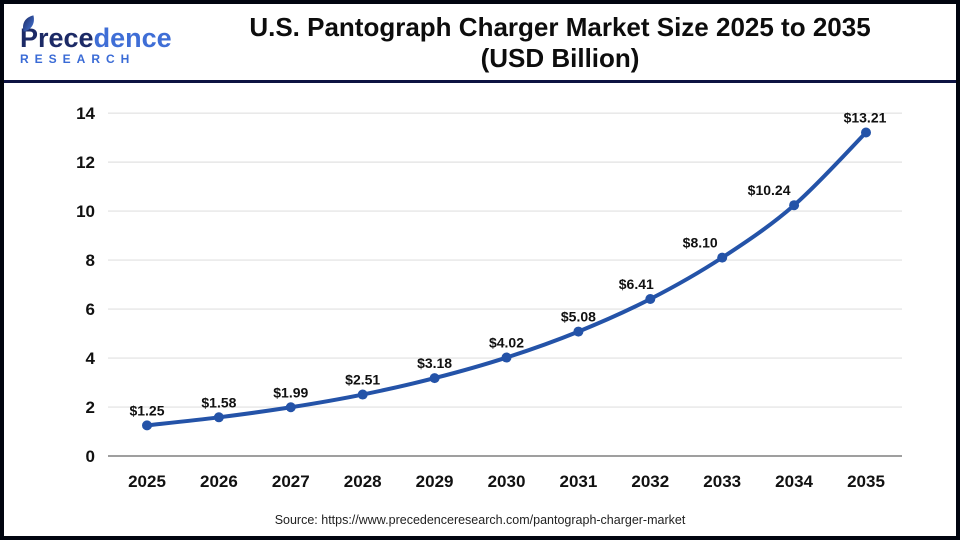 The image size is (960, 540). Describe the element at coordinates (722, 481) in the screenshot. I see `x-axis-tick-label: 2033` at that location.